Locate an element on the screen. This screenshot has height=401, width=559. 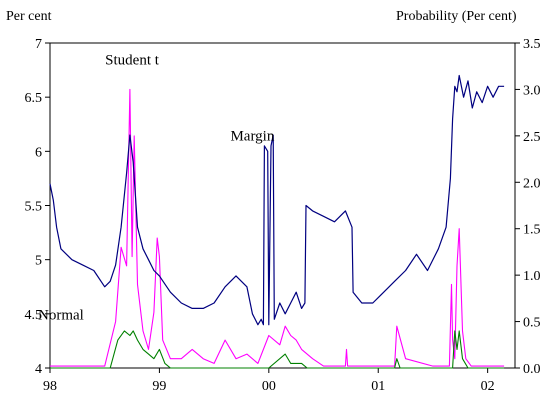
y-left-tick-label: 4.5 is located at coordinates (34, 315).